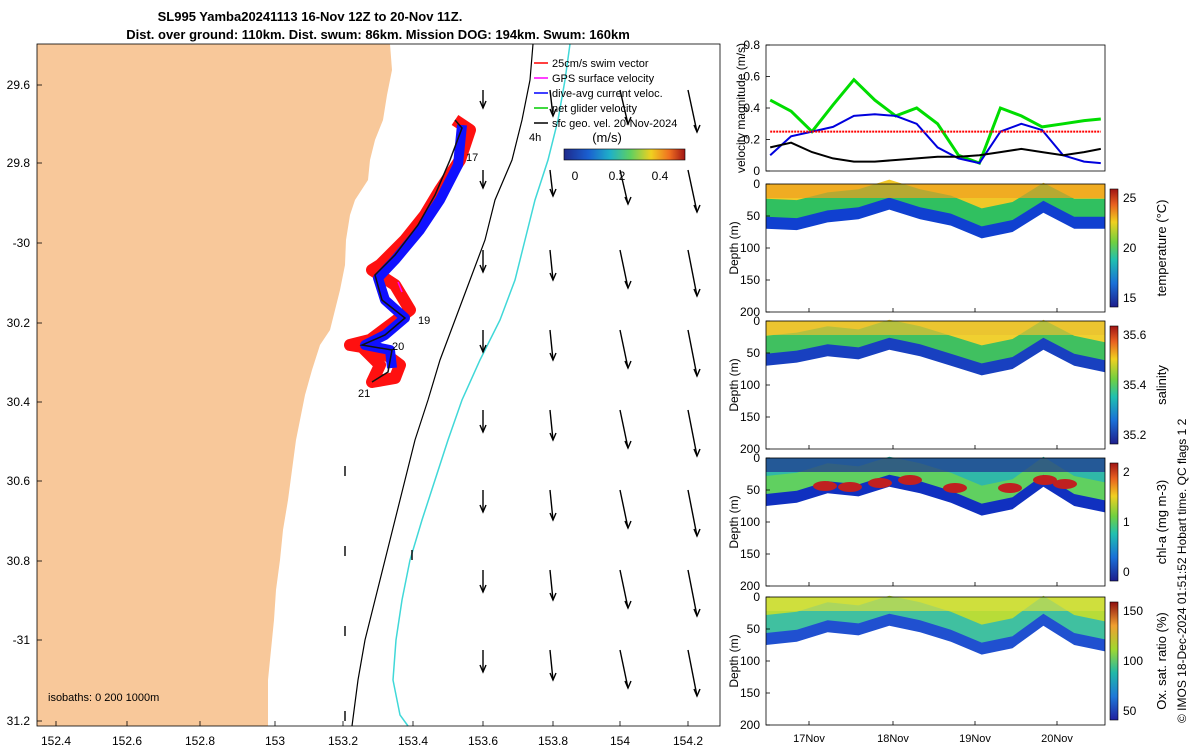  What do you see at coordinates (410, 251) in the screenshot?
I see `glider-track` at bounding box center [410, 251].